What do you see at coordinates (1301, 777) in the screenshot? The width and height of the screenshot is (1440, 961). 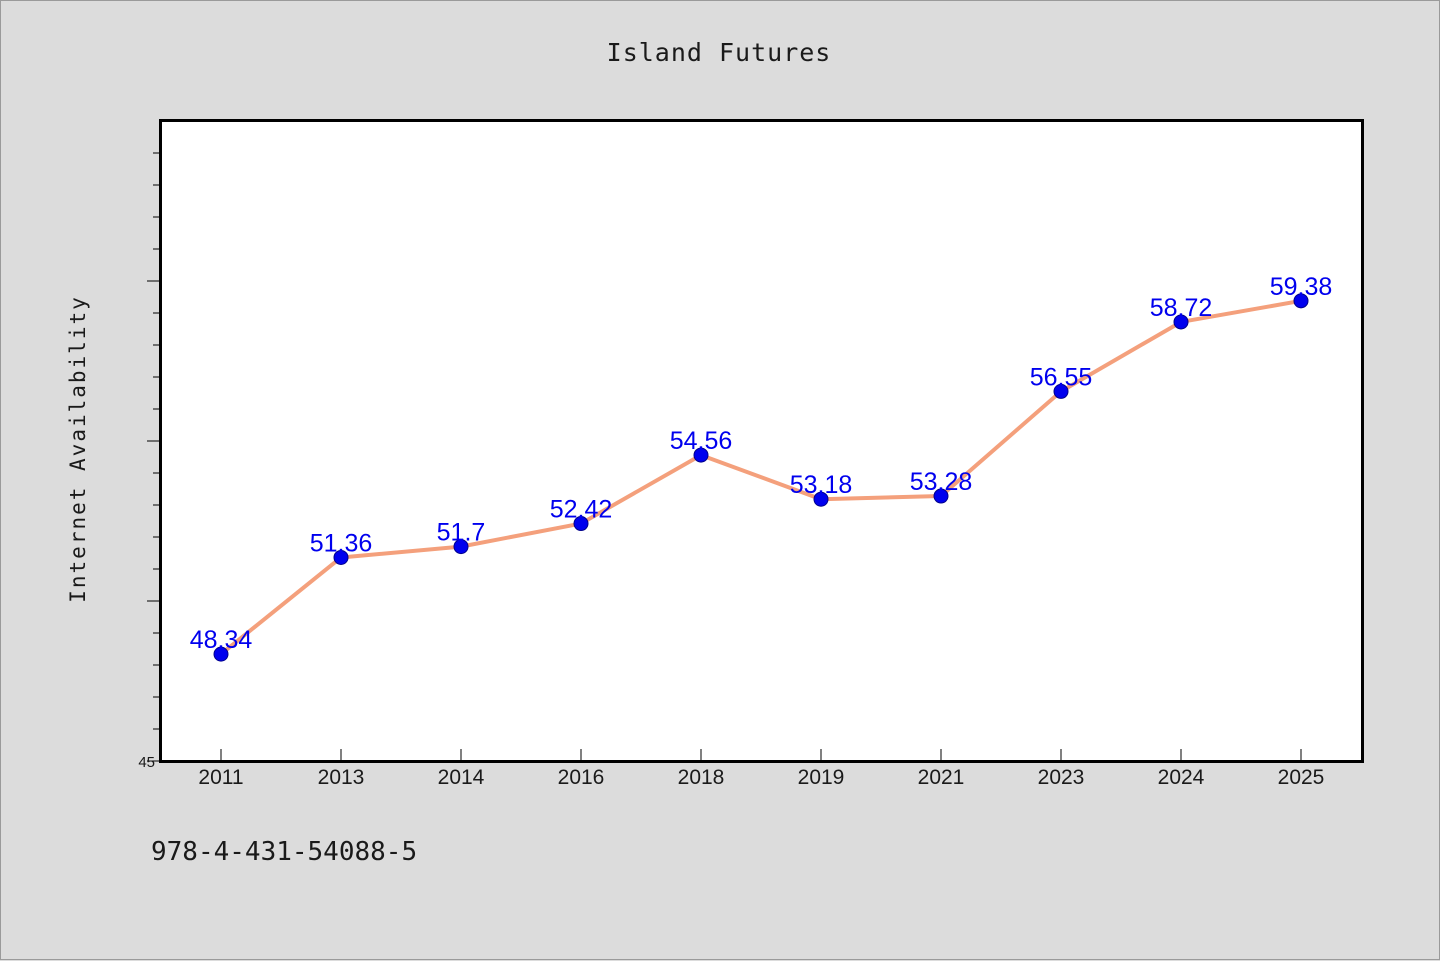 I see `x-tick-label: 2025` at bounding box center [1301, 777].